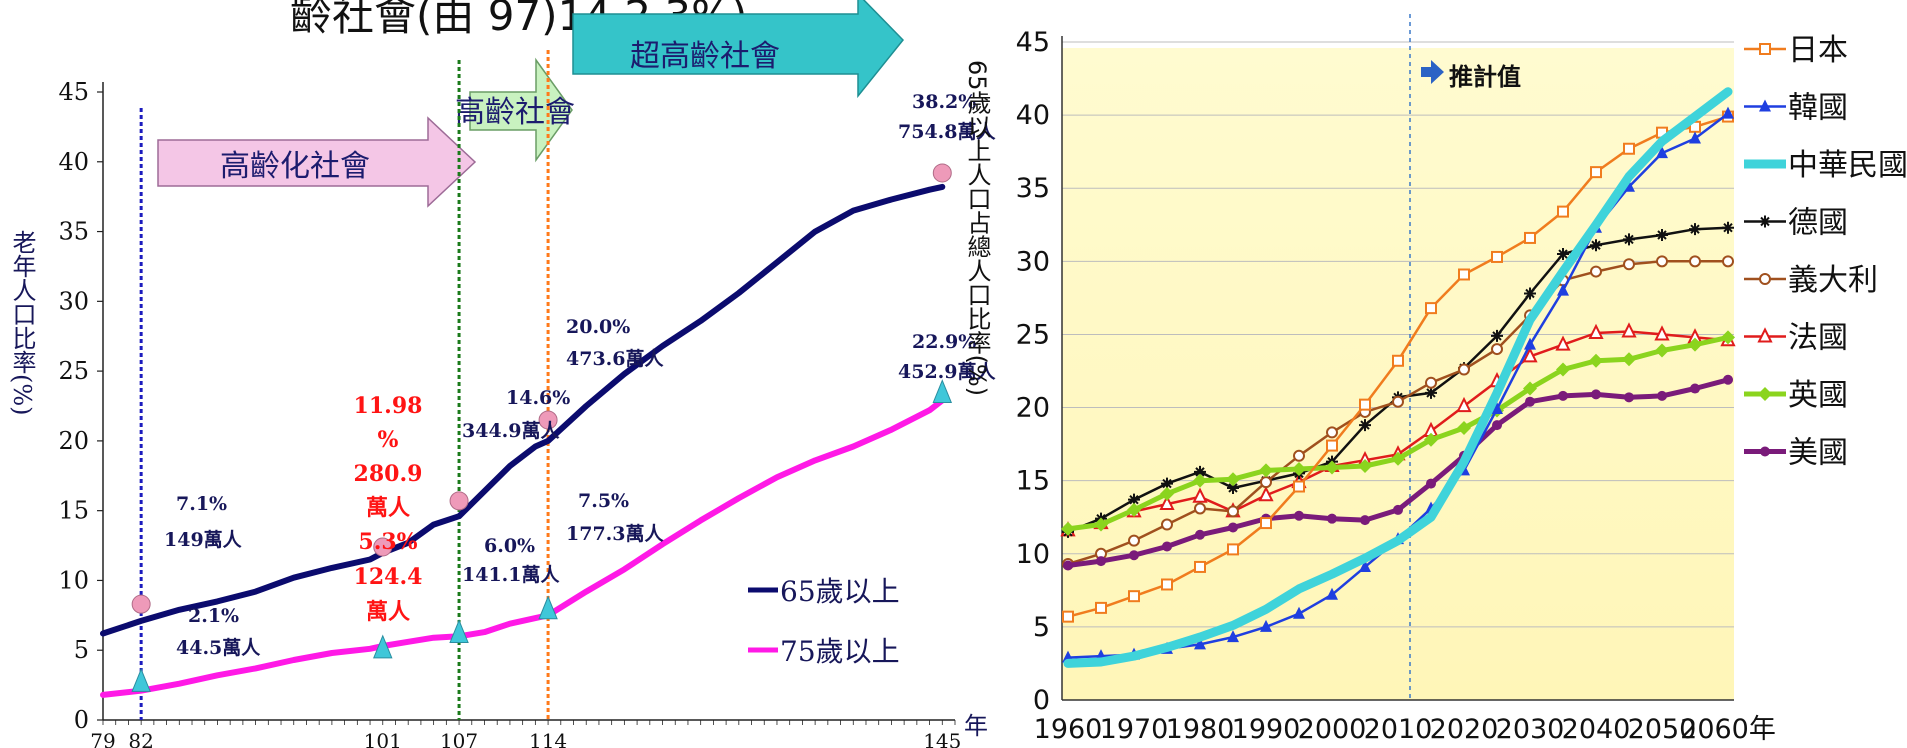 The width and height of the screenshot is (1907, 748). What do you see at coordinates (1818, 338) in the screenshot?
I see `legend-label: 法國` at bounding box center [1818, 338].